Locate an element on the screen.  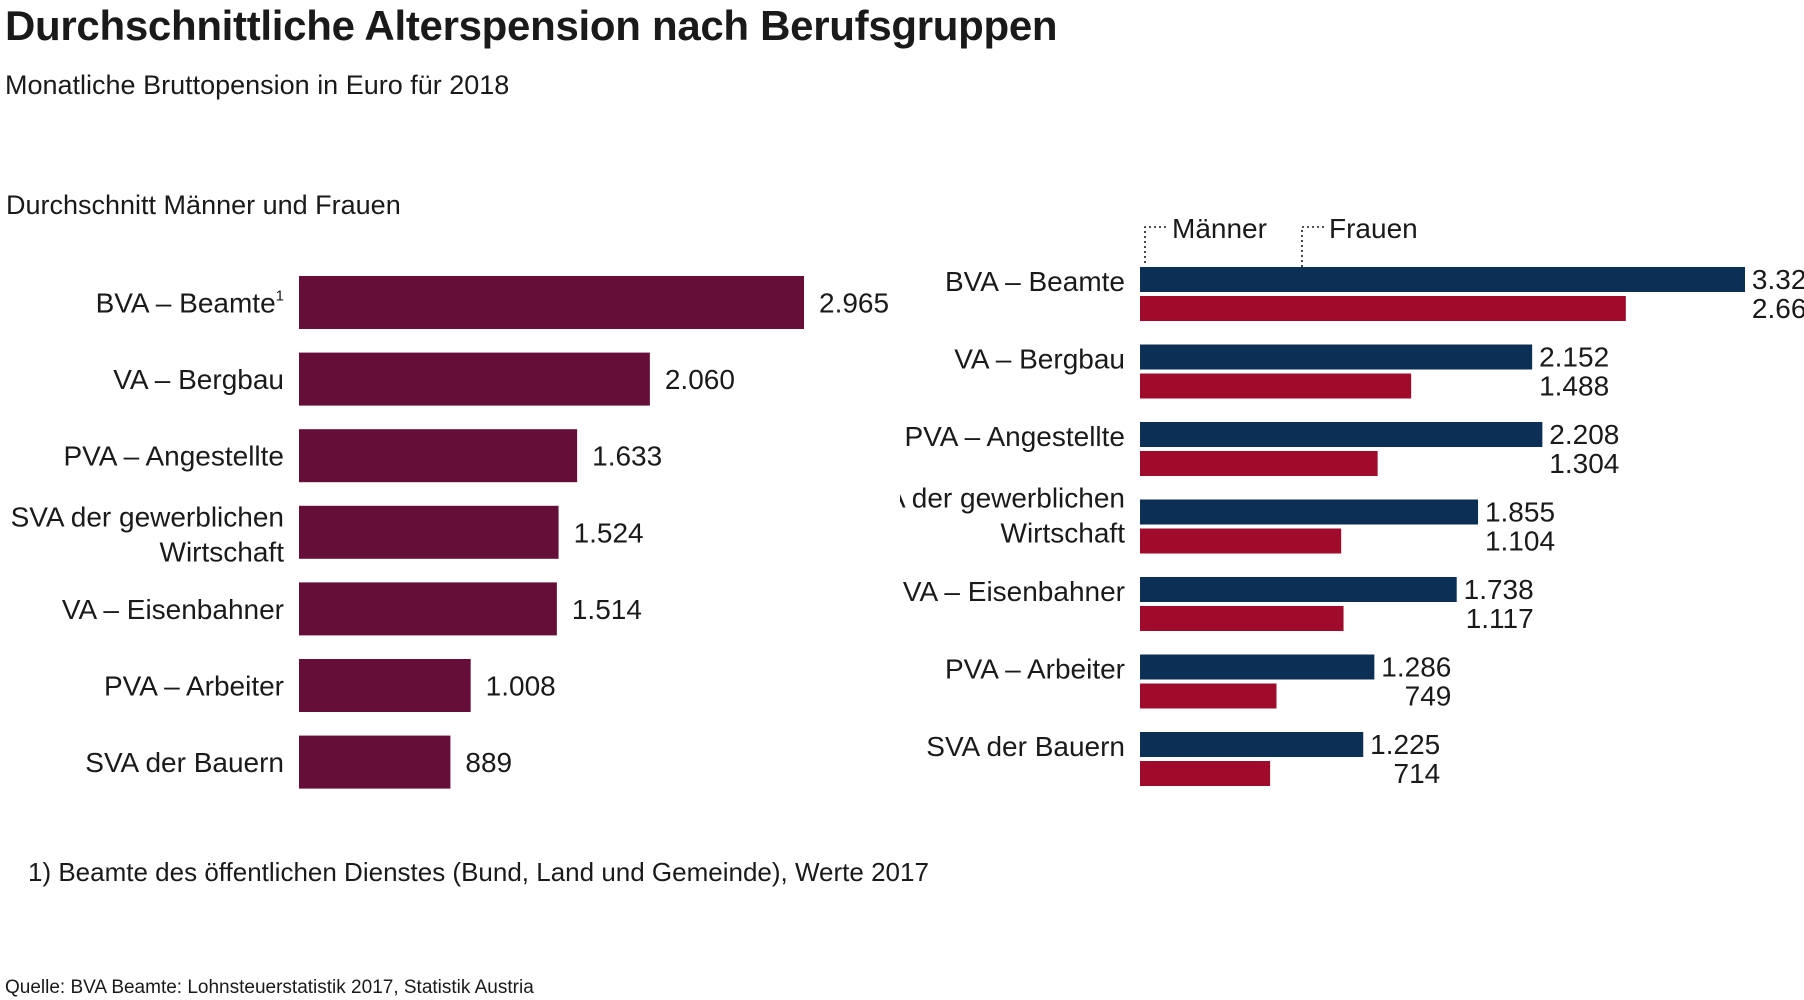
average-value-label-cat-5: 1.008 is located at coordinates (521, 686).